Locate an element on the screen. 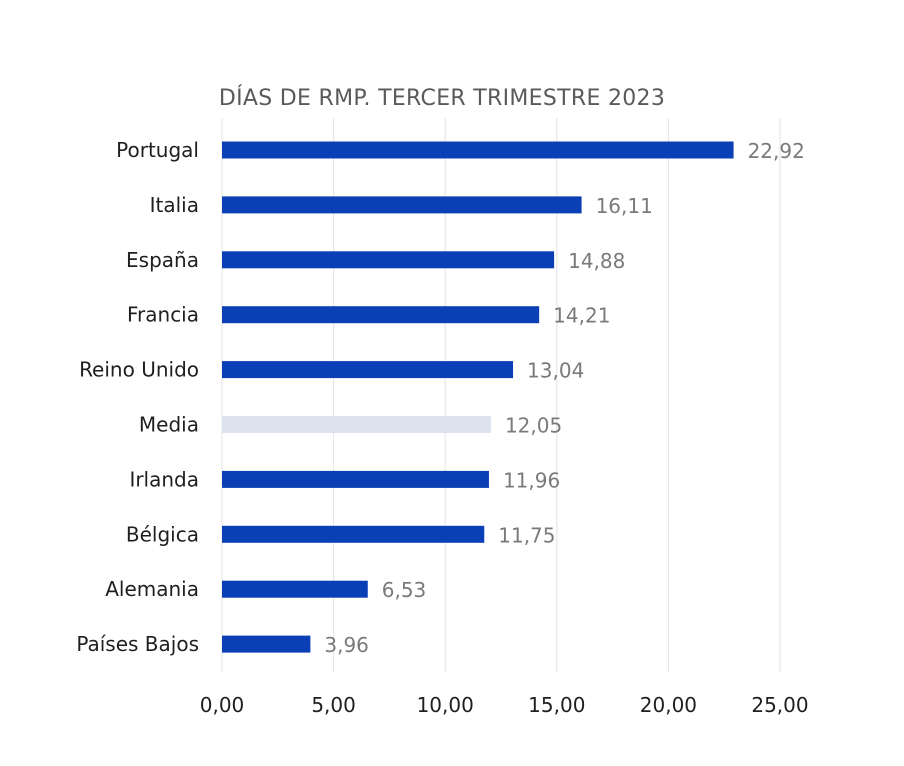  category-label-2: España is located at coordinates (162, 260).